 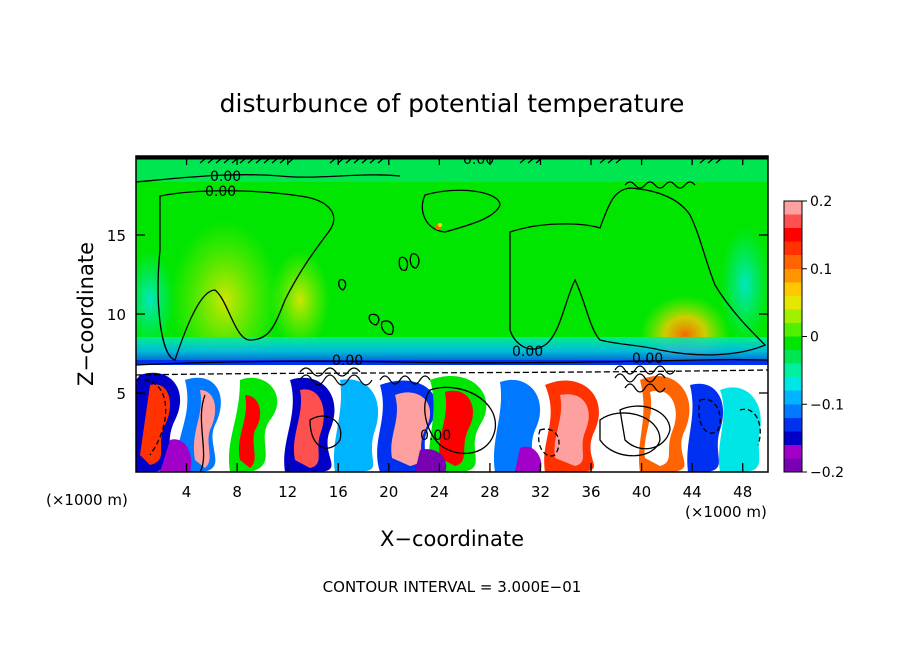 What do you see at coordinates (827, 473) in the screenshot?
I see `colorbar-tick-label: −0.2` at bounding box center [827, 473].